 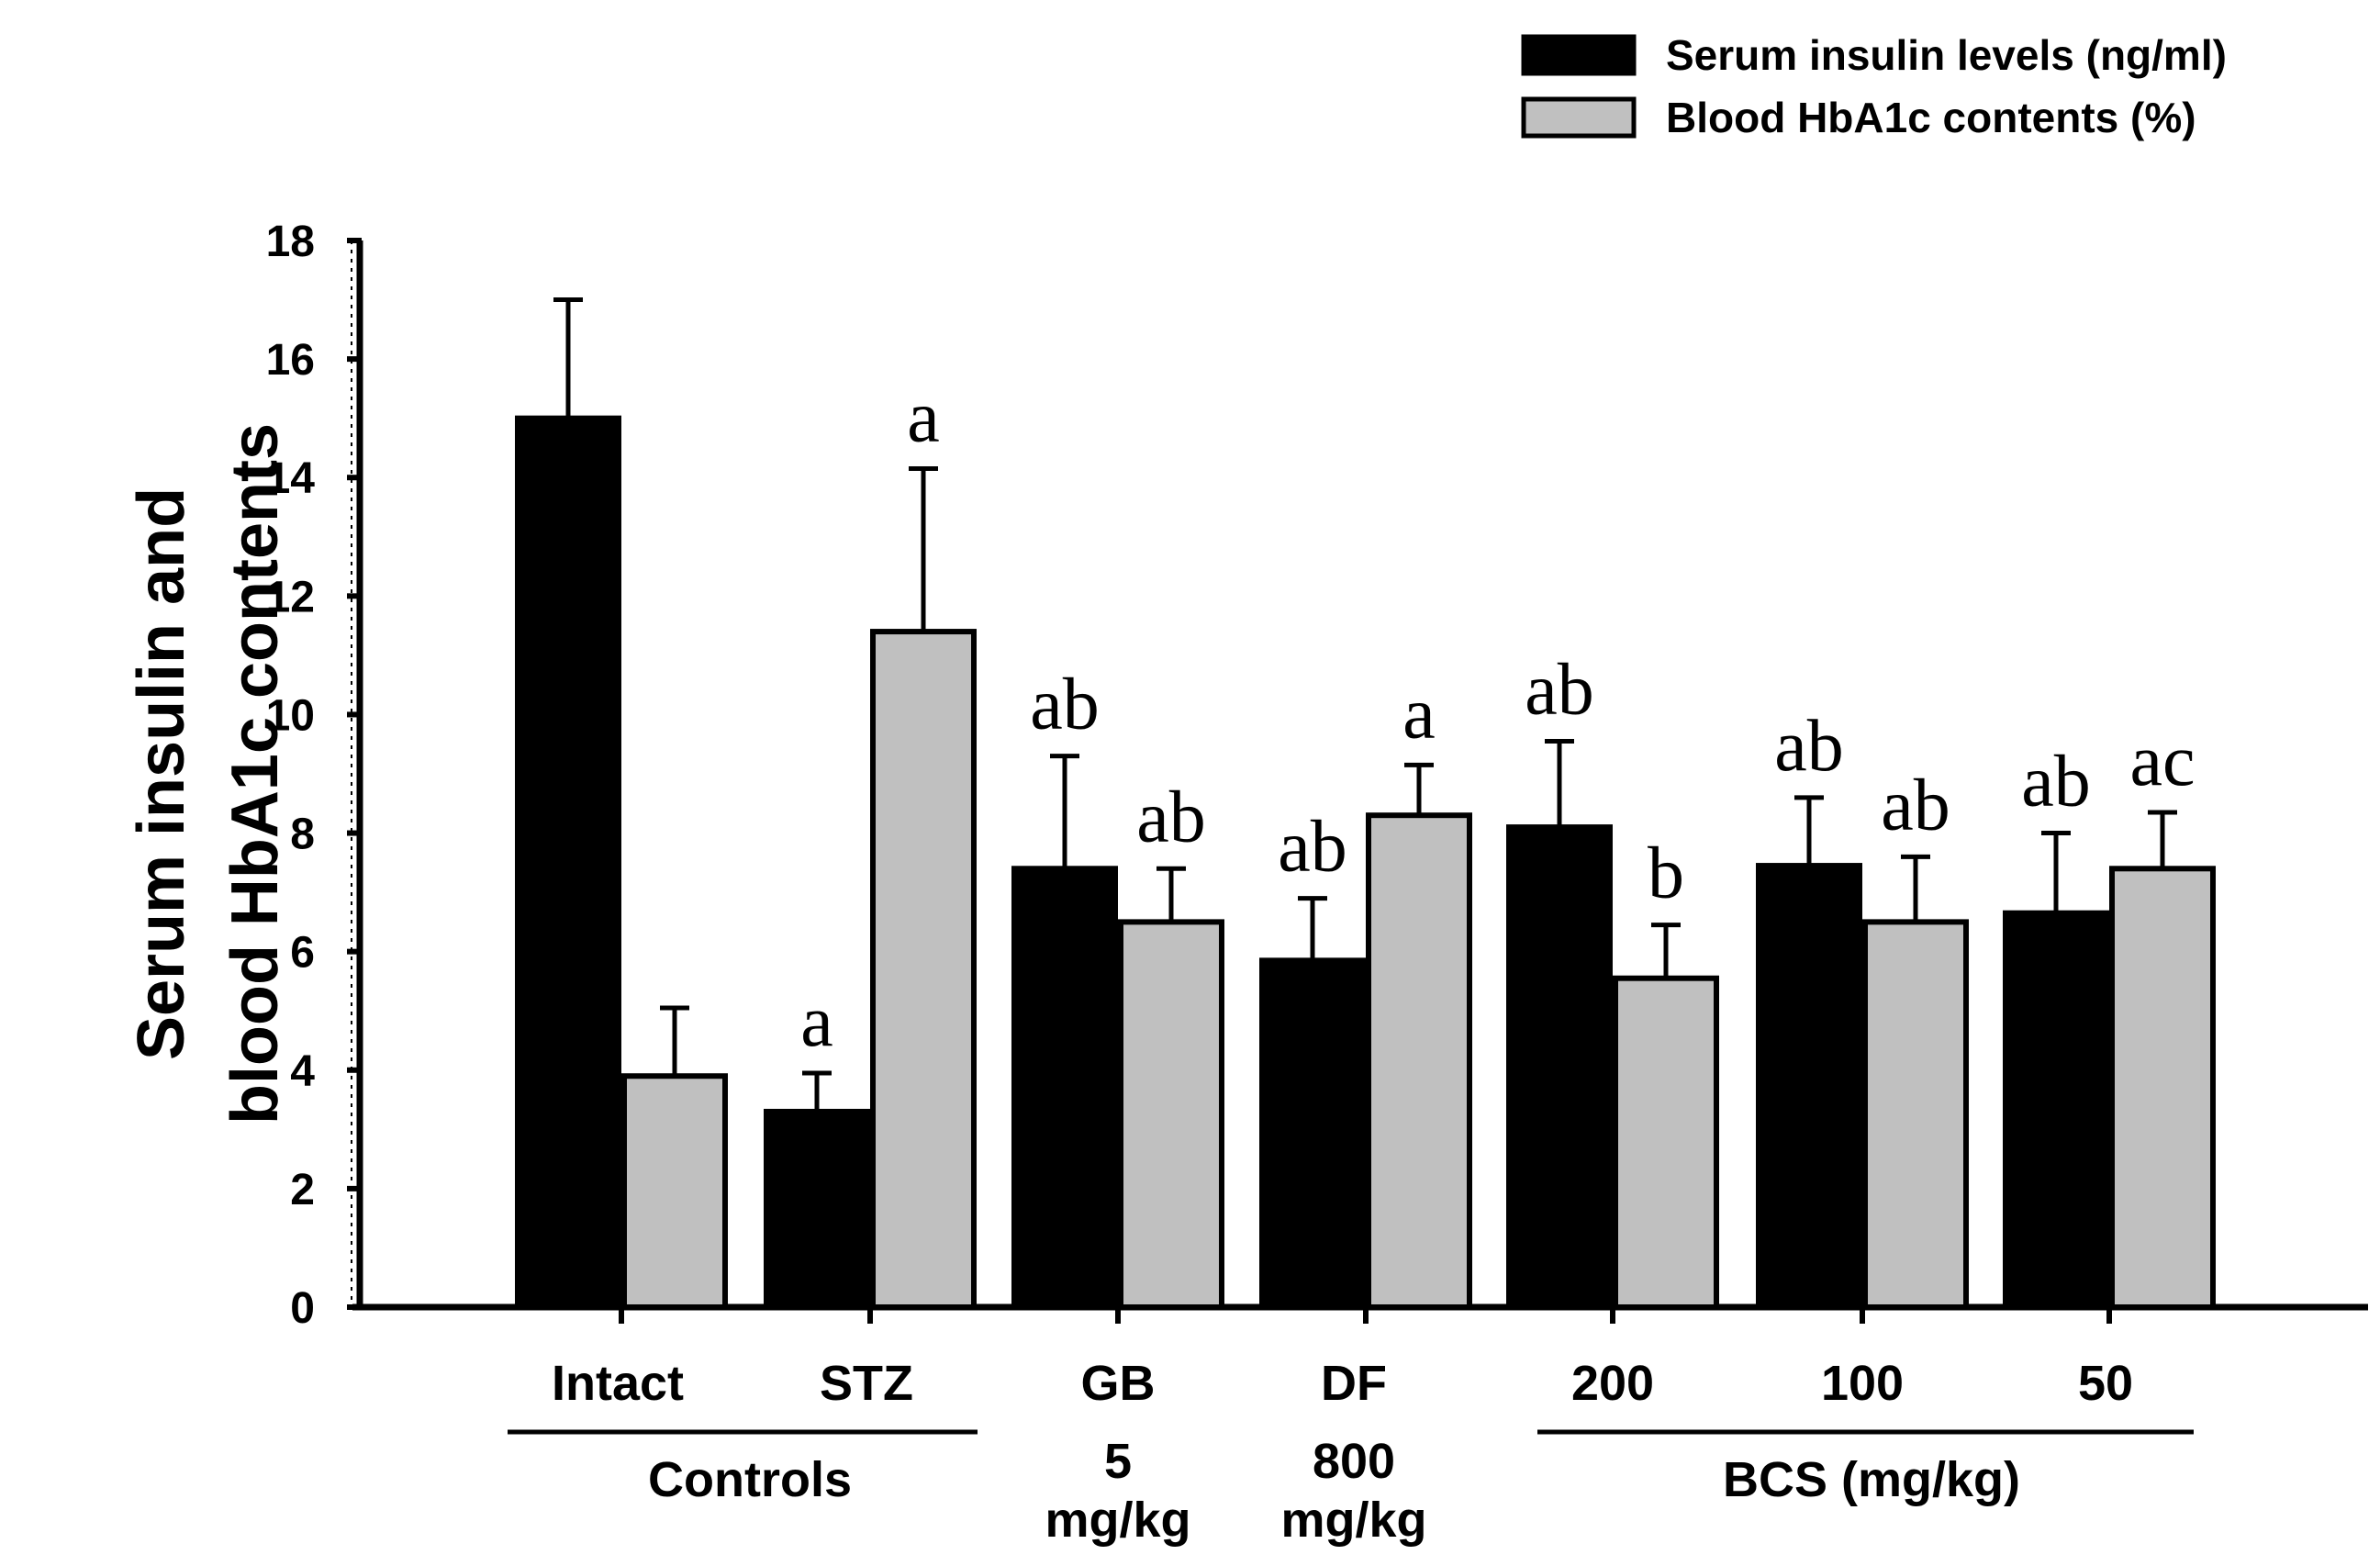 I want to click on category-label: 100, so click(x=1862, y=1384).